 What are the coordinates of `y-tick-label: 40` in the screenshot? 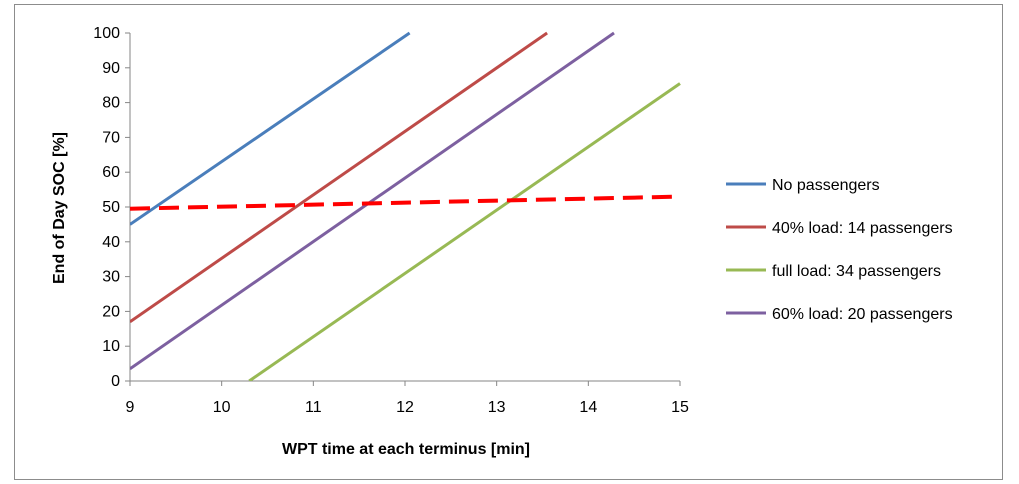 It's located at (111, 242).